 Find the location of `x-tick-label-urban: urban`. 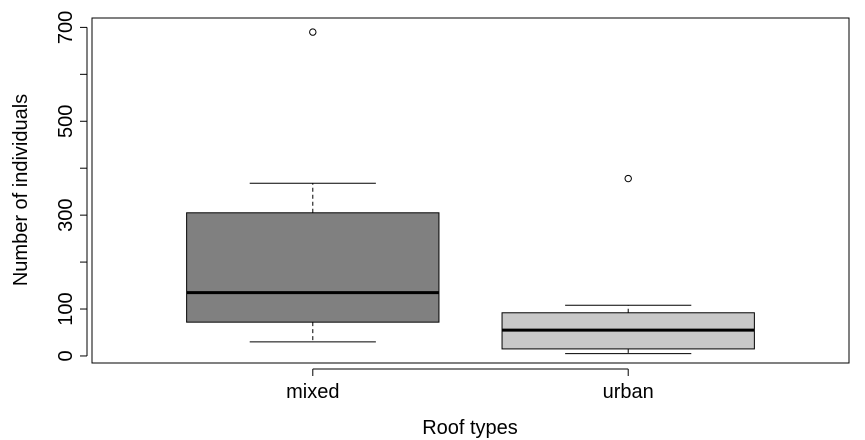

x-tick-label-urban: urban is located at coordinates (628, 392).